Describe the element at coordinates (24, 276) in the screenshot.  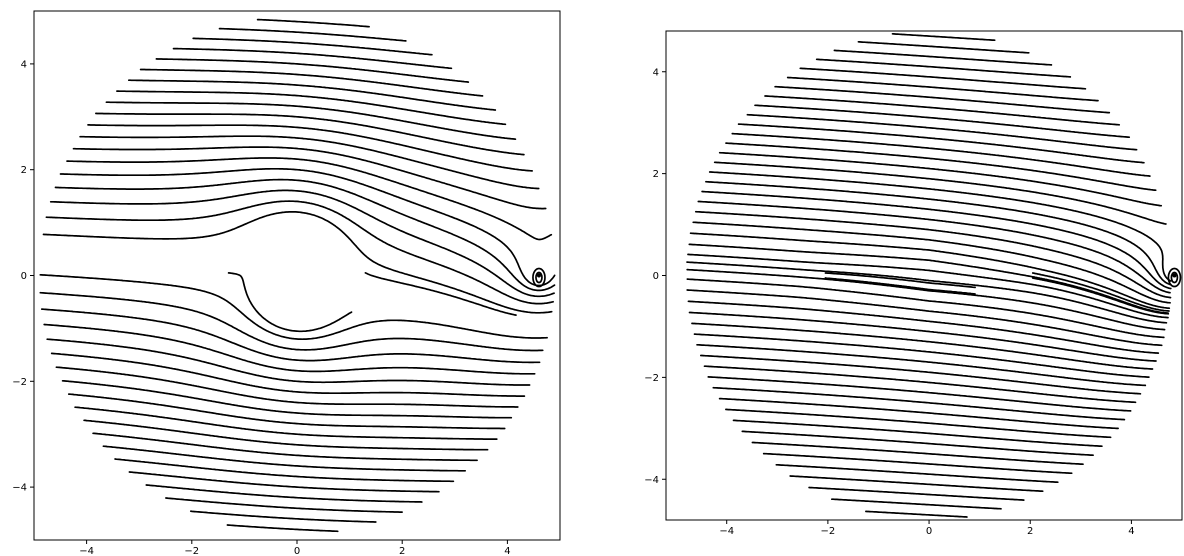
I see `y-tick-label: 0` at that location.